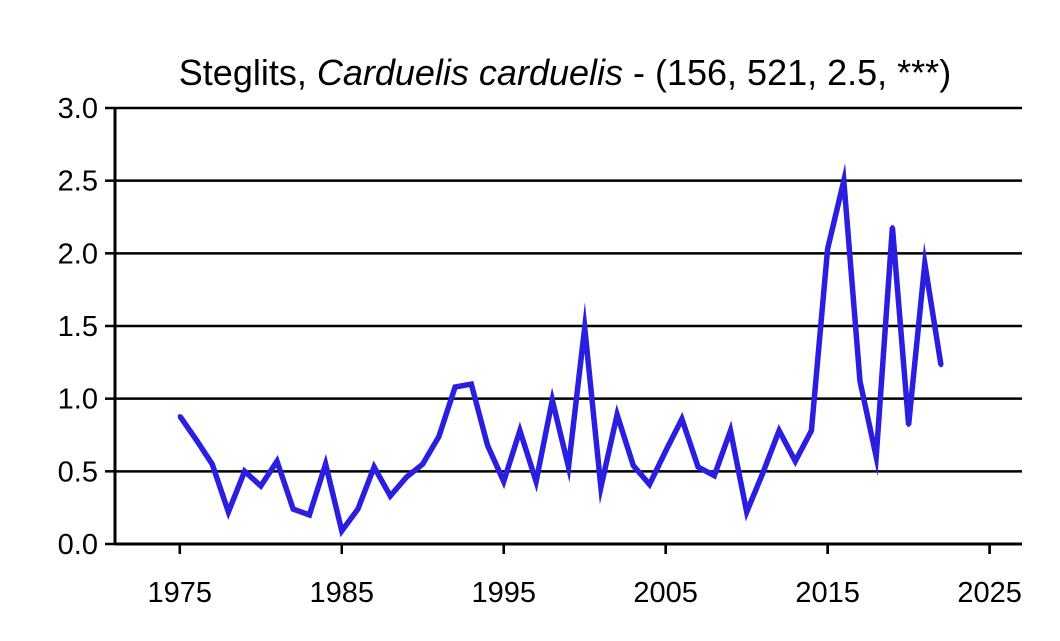 This screenshot has width=1060, height=641. I want to click on y-axis-ticks: 0.0 0.5 1.0 1.5 2.0 2.5 3.0, so click(86, 327).